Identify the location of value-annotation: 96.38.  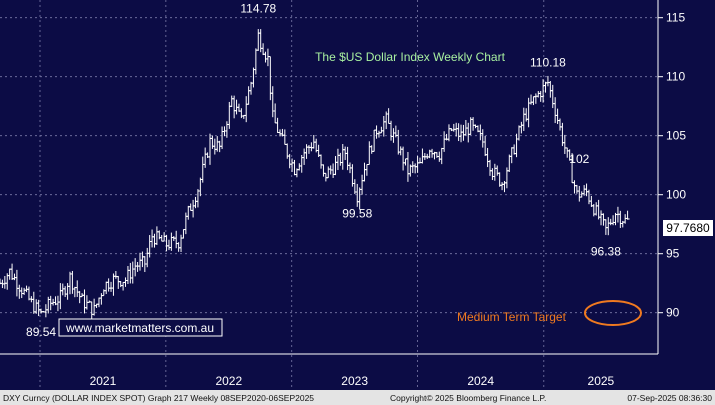
(606, 251).